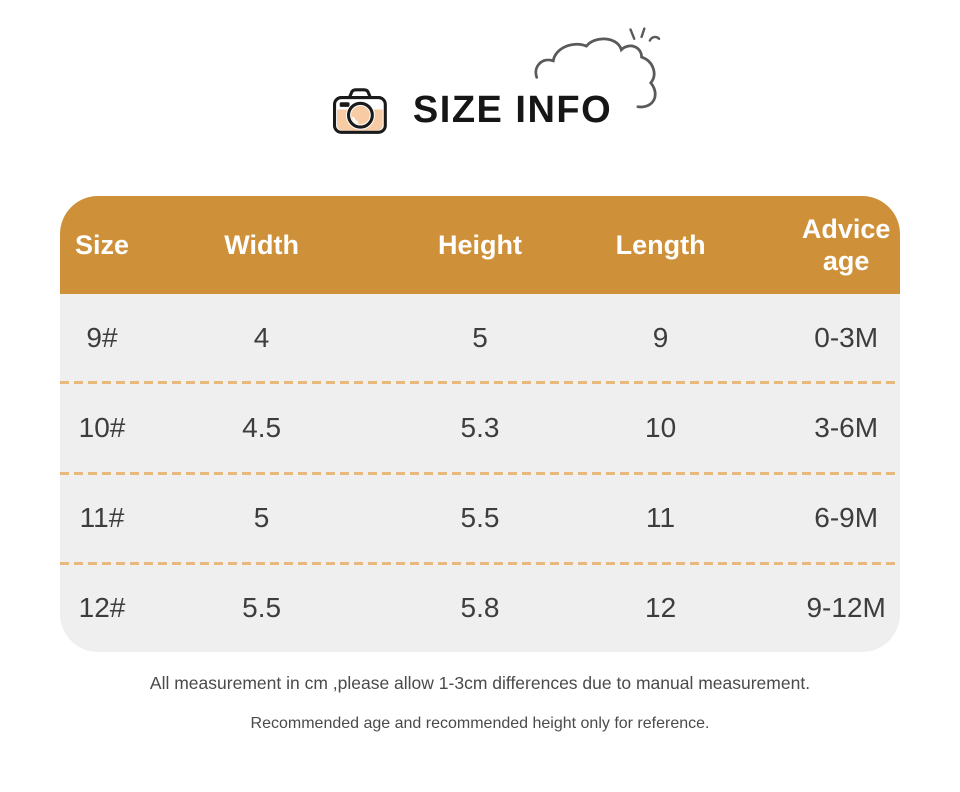 The width and height of the screenshot is (960, 792). What do you see at coordinates (661, 518) in the screenshot?
I see `cell-length: 11` at bounding box center [661, 518].